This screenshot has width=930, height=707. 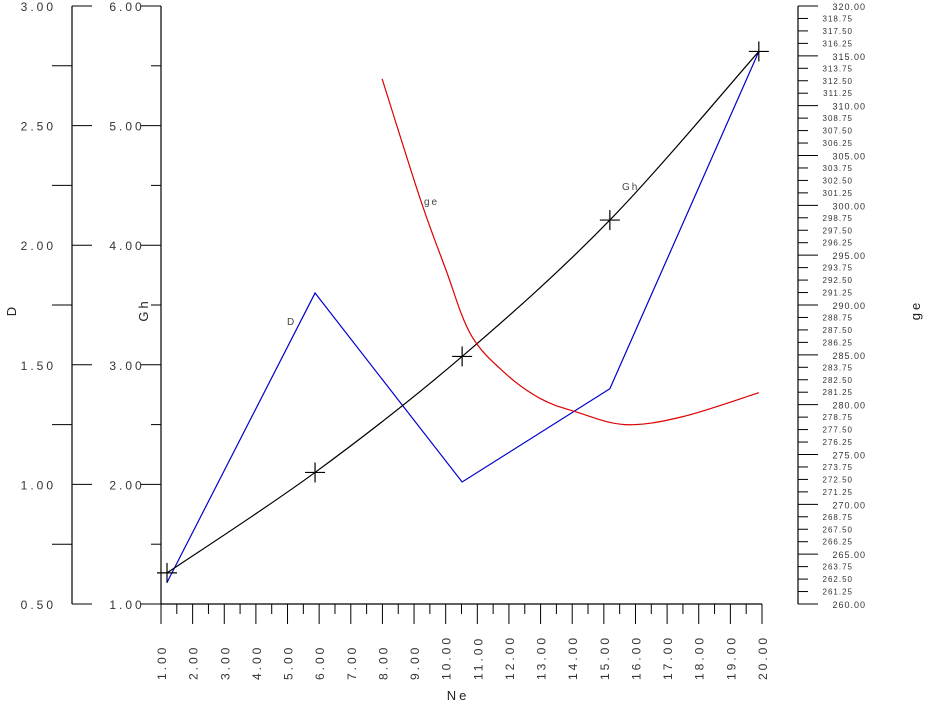 I want to click on x-axis-tick-label: 17.00, so click(x=668, y=657).